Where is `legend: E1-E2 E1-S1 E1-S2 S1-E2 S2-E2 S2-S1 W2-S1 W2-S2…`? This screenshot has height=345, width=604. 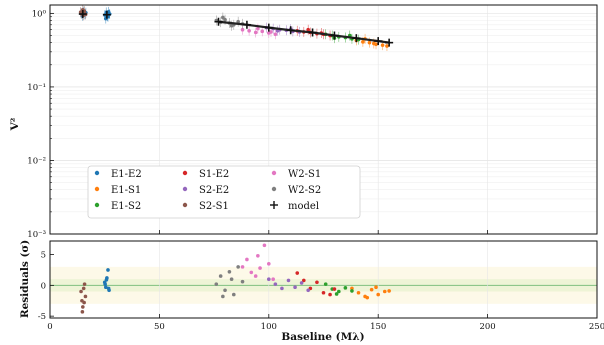 legend: E1-E2 E1-S1 E1-S2 S1-E2 S2-E2 S2-S1 W2-S1 W2-S2… is located at coordinates (224, 192).